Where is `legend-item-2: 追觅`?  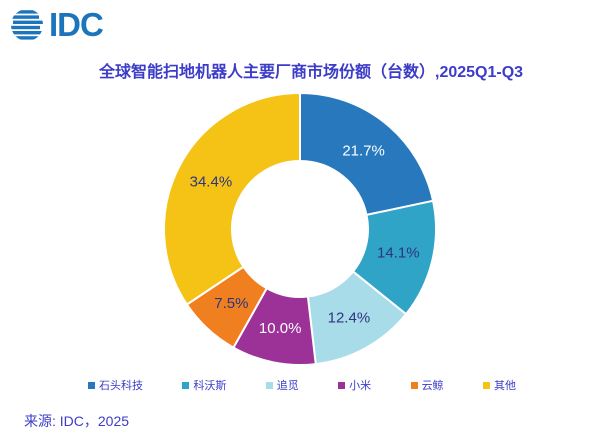
legend-item-2: 追觅 is located at coordinates (282, 385).